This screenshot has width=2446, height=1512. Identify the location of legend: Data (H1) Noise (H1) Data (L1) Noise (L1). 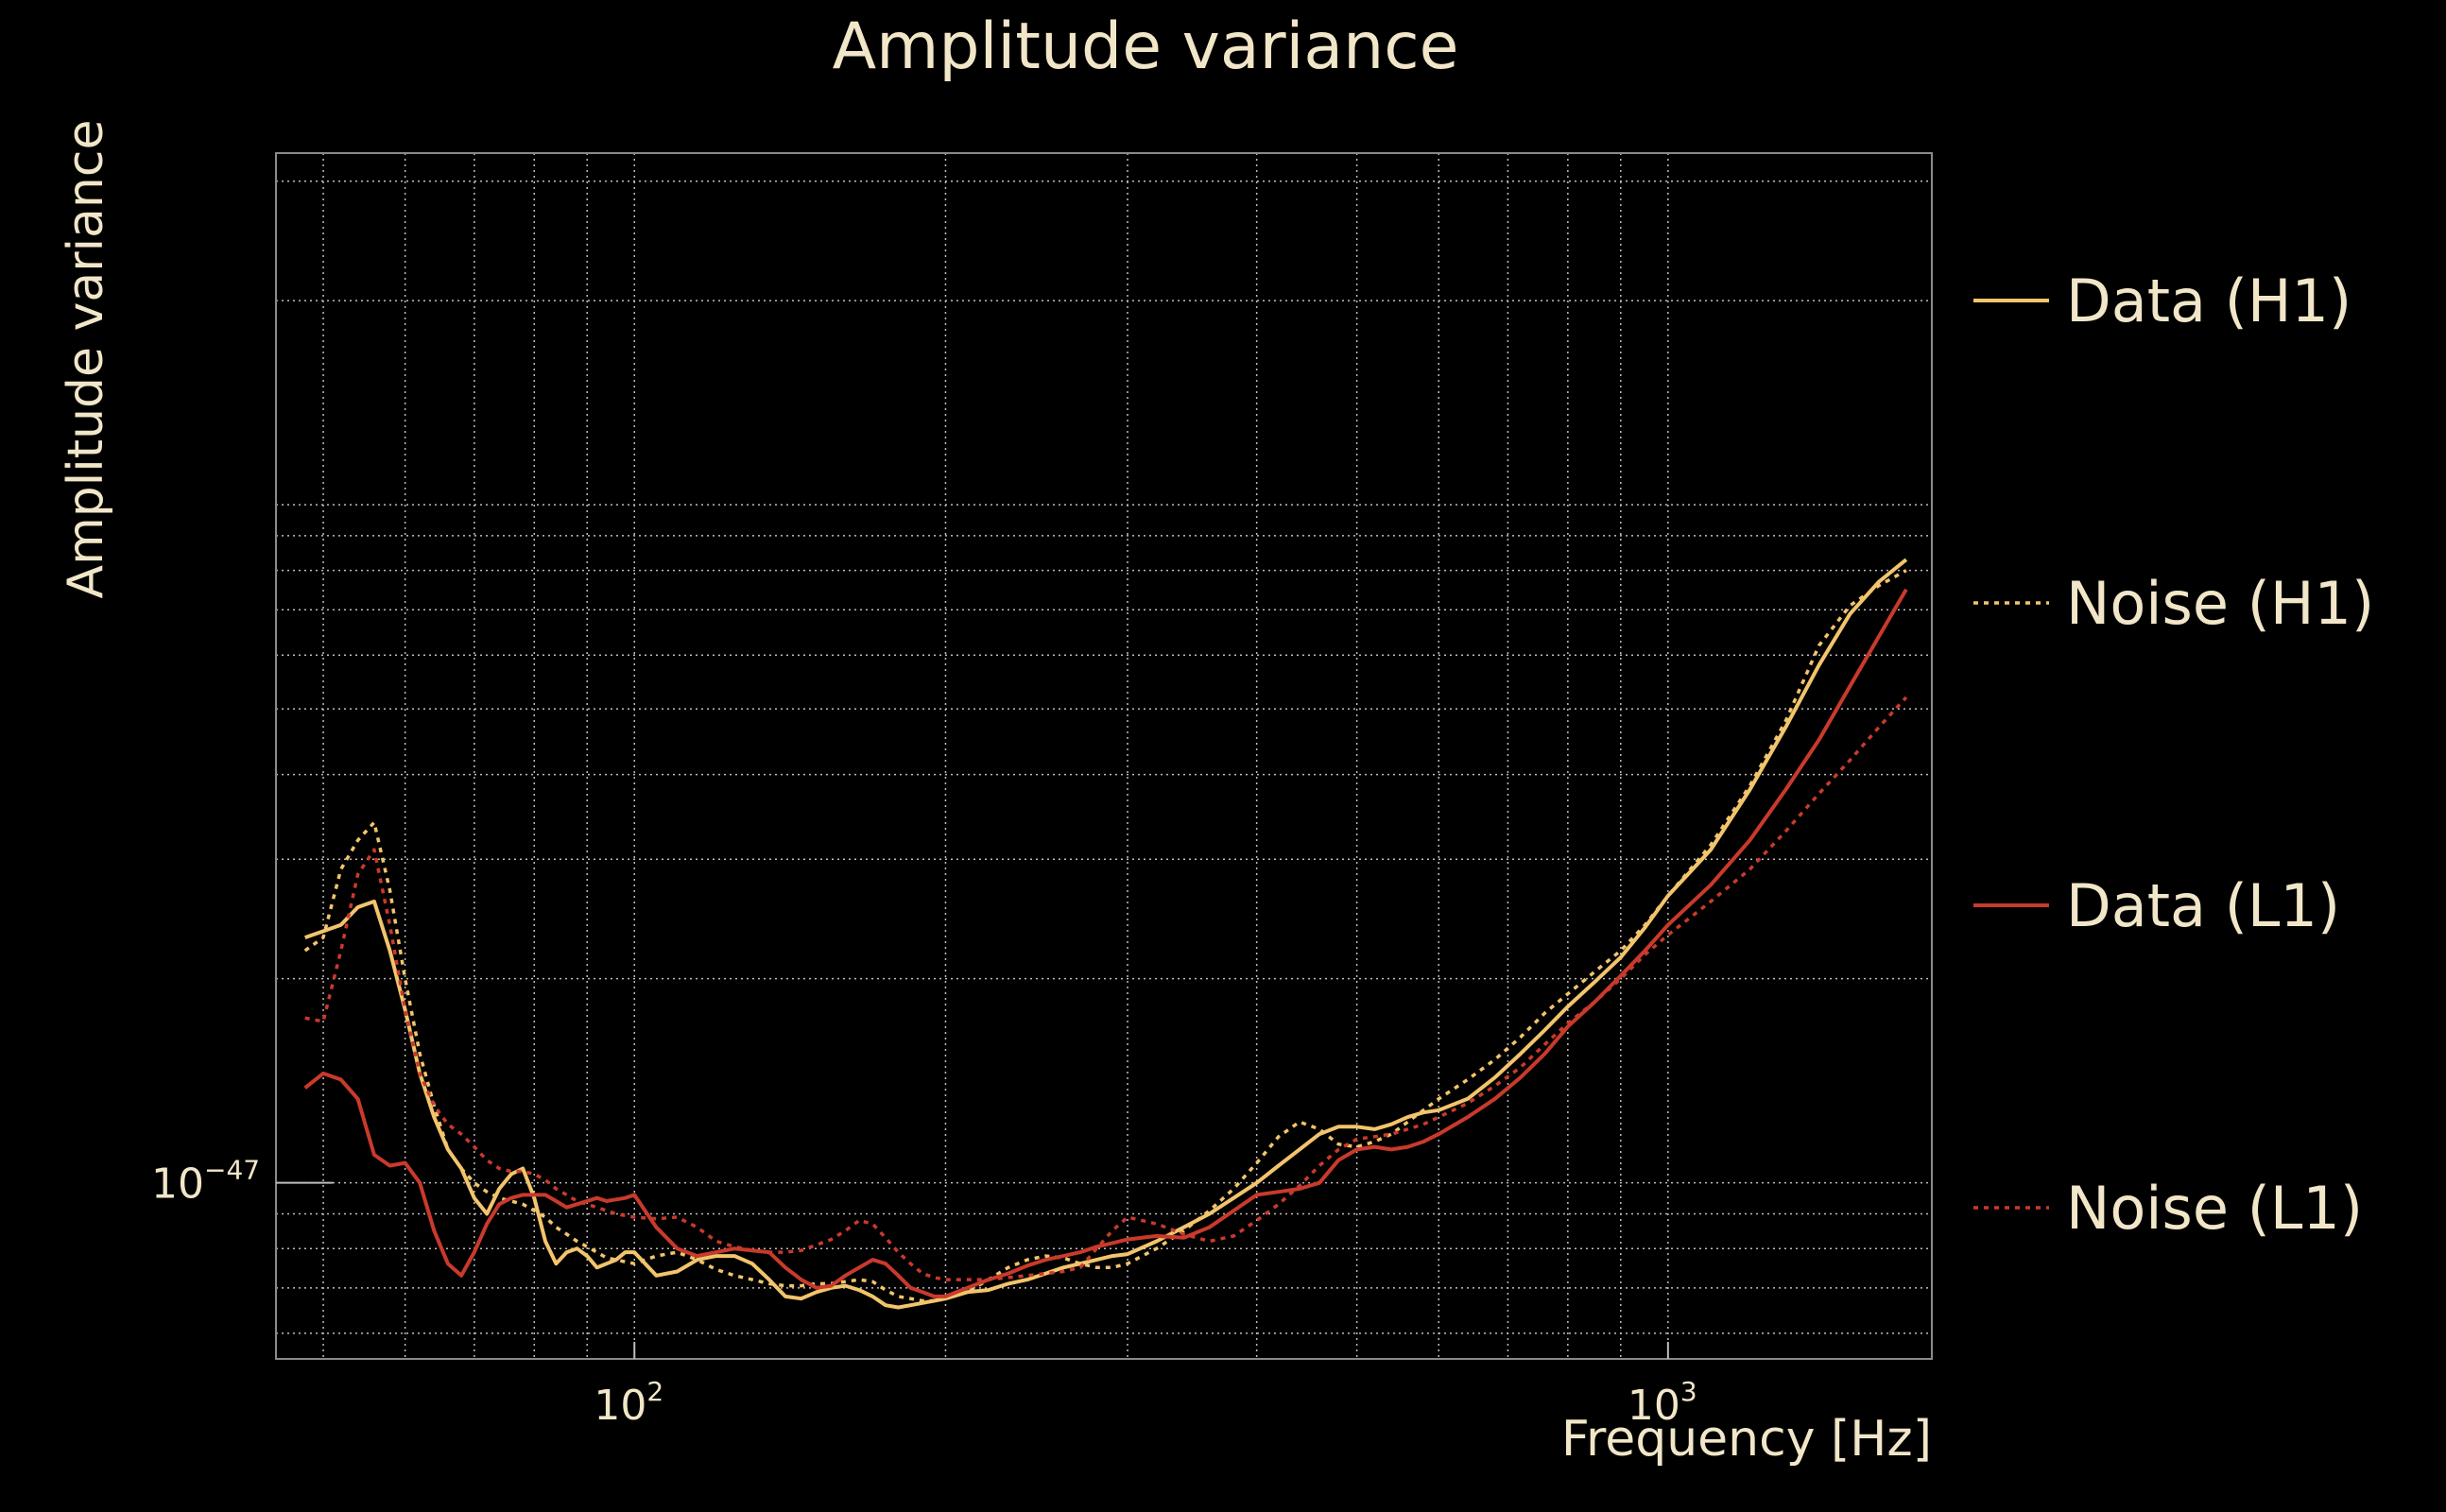
(2173, 754).